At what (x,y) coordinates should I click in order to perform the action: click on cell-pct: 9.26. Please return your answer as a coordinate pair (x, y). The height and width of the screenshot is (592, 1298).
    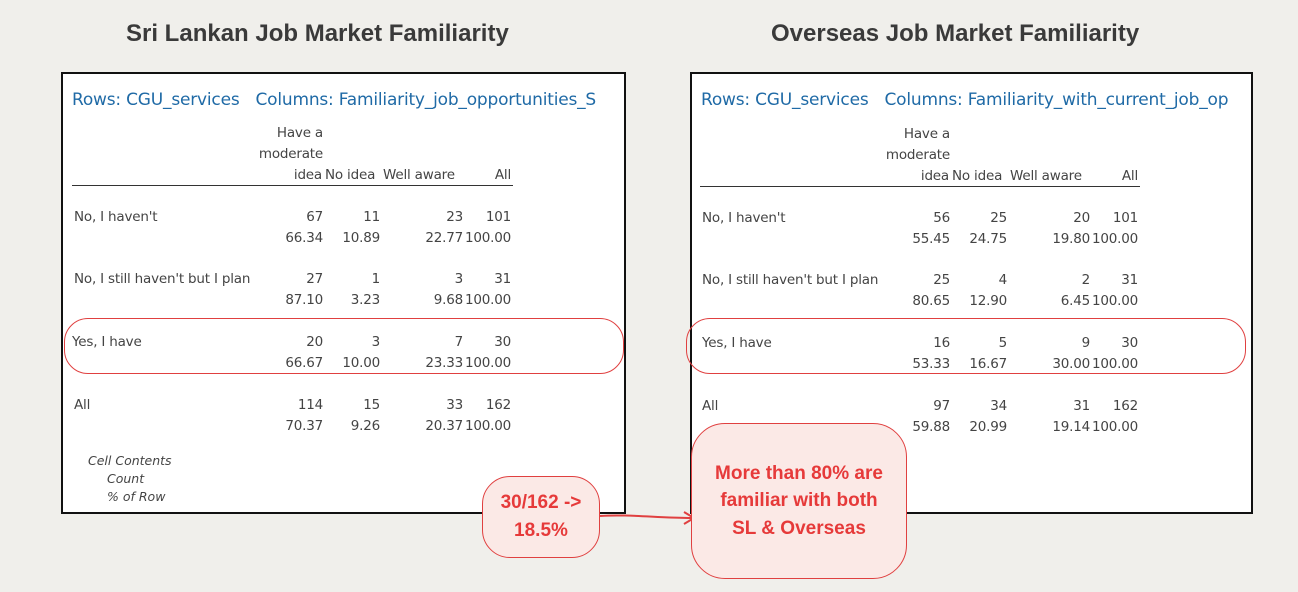
    Looking at the image, I should click on (365, 426).